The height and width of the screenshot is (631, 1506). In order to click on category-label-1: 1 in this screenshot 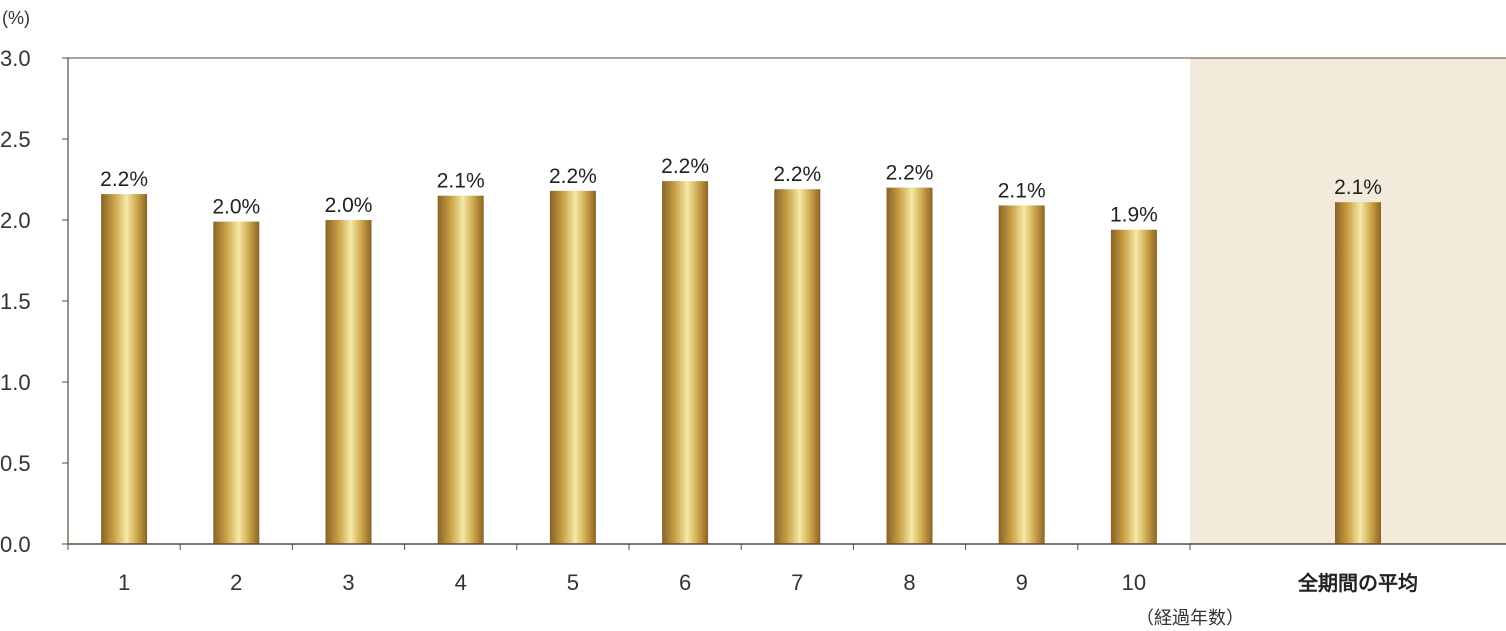, I will do `click(124, 582)`.